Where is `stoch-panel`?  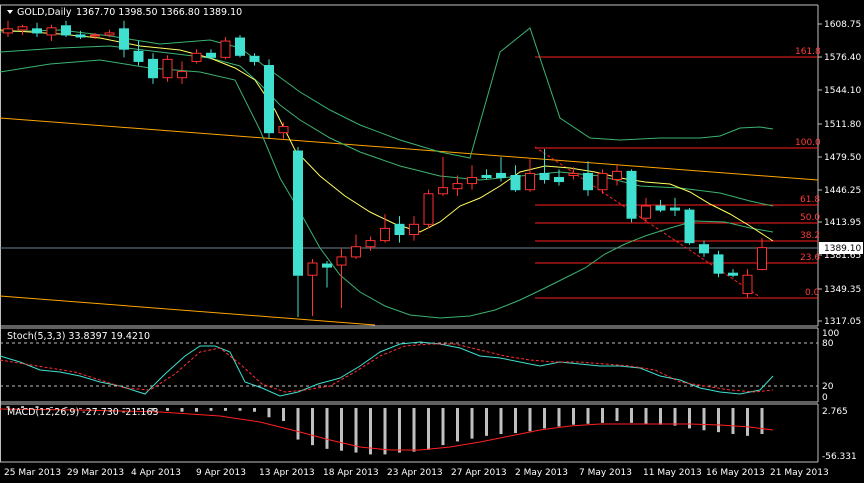 stoch-panel is located at coordinates (409, 365).